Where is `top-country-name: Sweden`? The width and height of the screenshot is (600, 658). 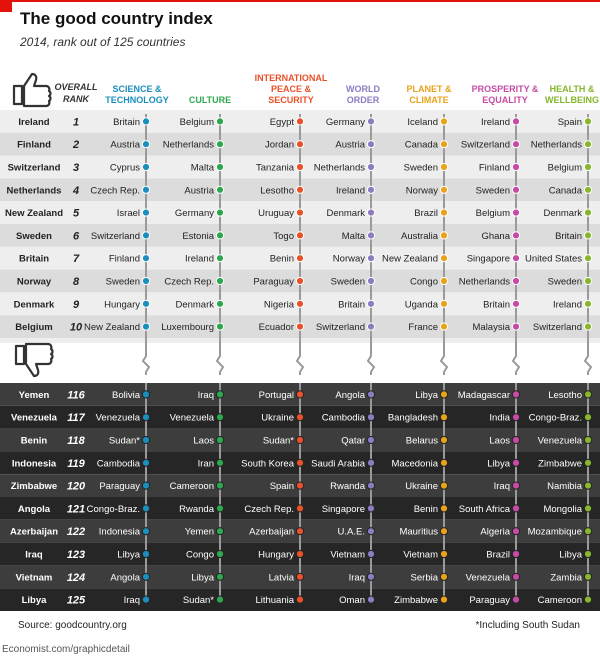
top-country-name: Sweden is located at coordinates (34, 236).